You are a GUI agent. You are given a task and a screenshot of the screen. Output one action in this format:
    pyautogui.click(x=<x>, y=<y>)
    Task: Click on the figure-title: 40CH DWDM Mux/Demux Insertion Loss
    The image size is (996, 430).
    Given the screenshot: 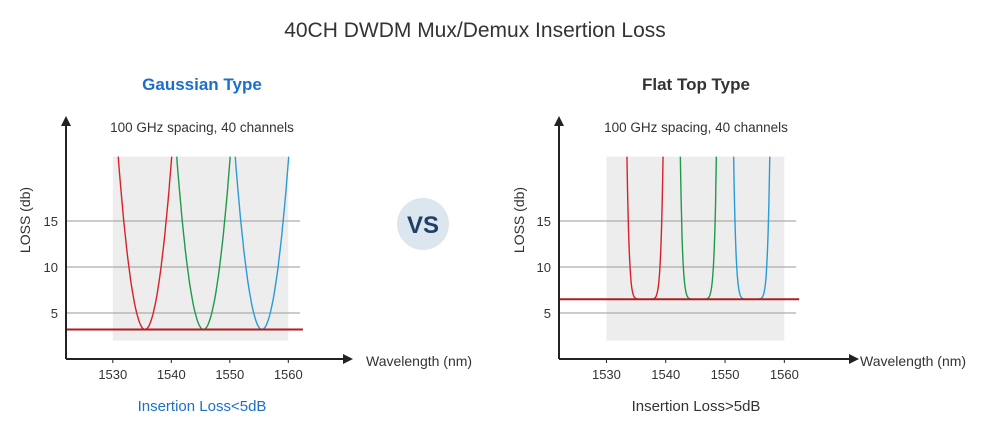 What is the action you would take?
    pyautogui.click(x=475, y=30)
    